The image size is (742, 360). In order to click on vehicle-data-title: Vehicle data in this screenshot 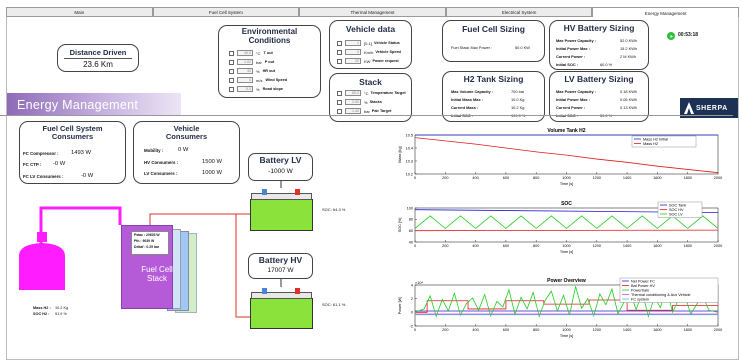, I will do `click(370, 29)`.